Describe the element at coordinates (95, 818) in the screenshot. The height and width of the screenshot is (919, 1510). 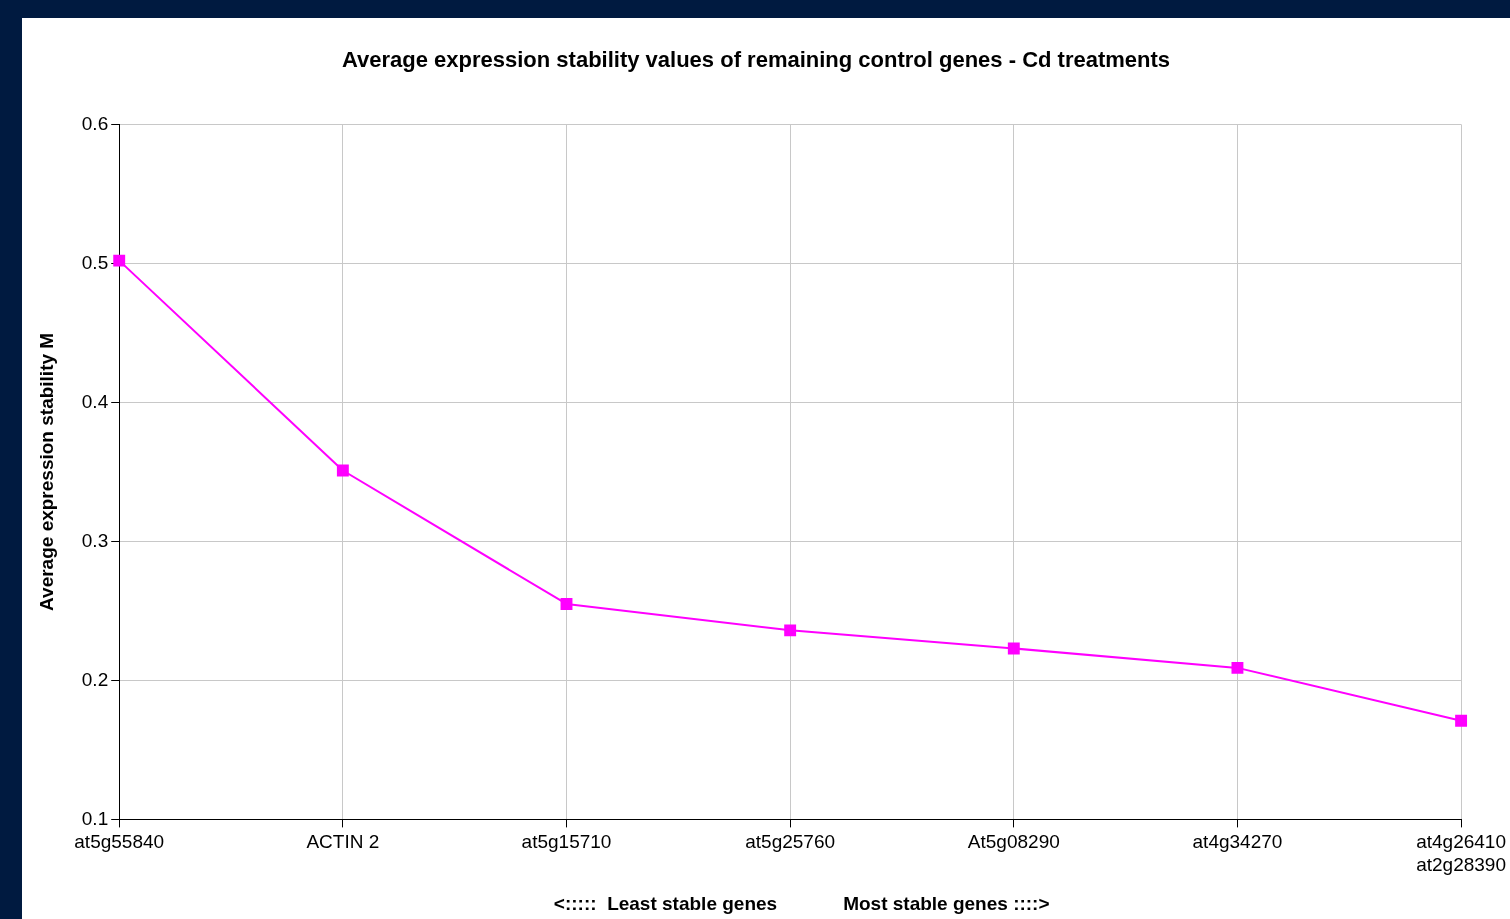
I see `y-tick-label: 0.1` at that location.